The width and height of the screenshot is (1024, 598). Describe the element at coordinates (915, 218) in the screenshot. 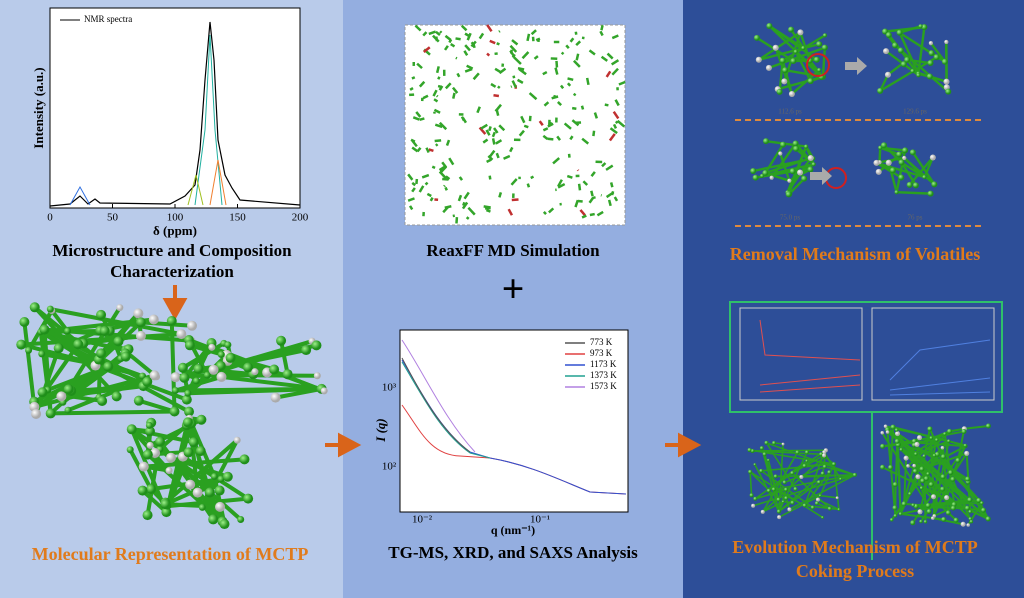

I see `time-label: 76 ps` at that location.